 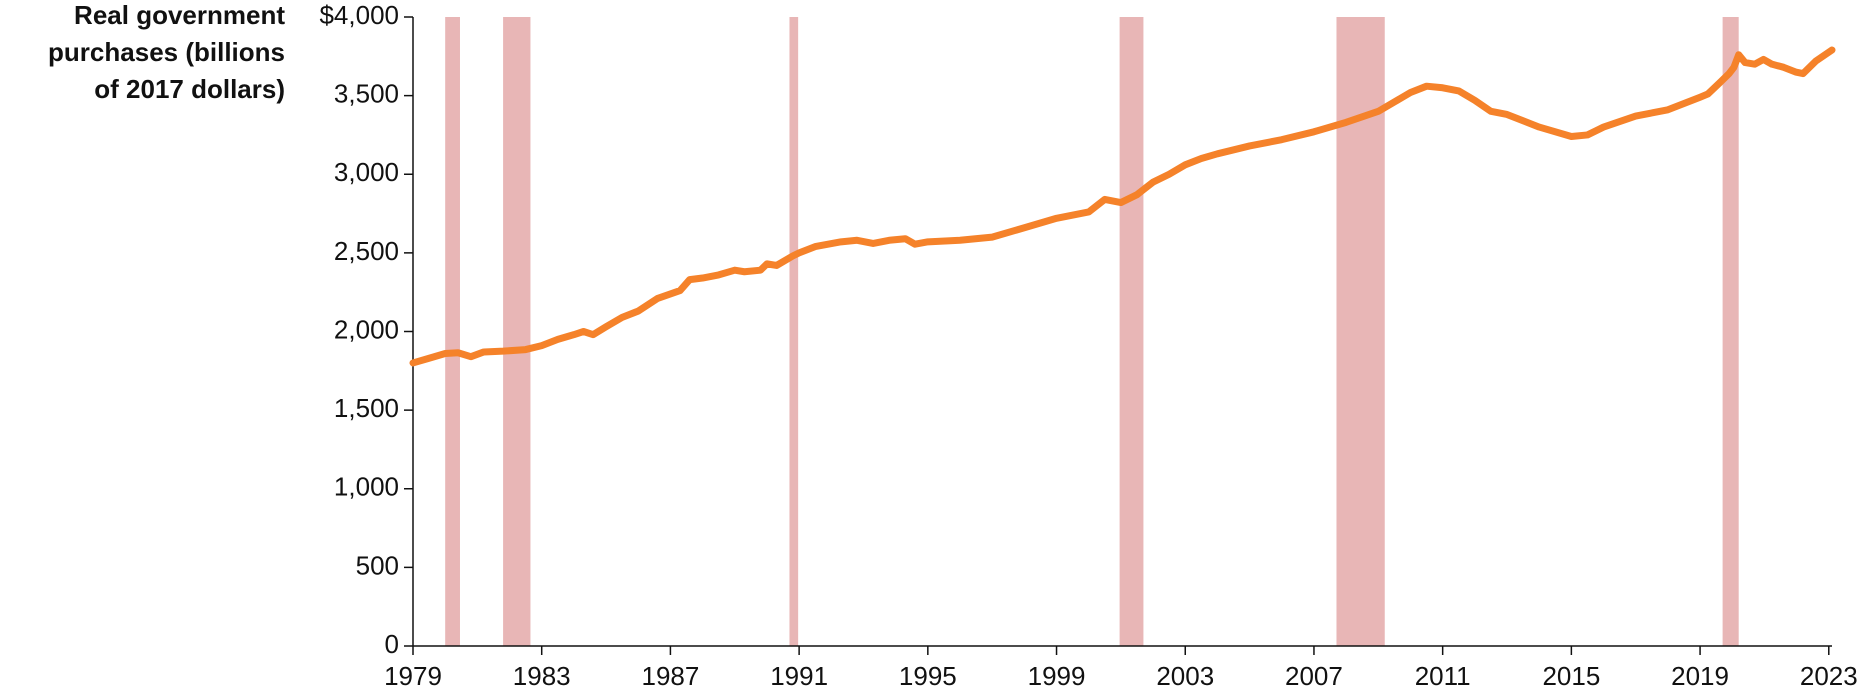 What do you see at coordinates (166, 52) in the screenshot?
I see `y-axis-label: purchases (billions` at bounding box center [166, 52].